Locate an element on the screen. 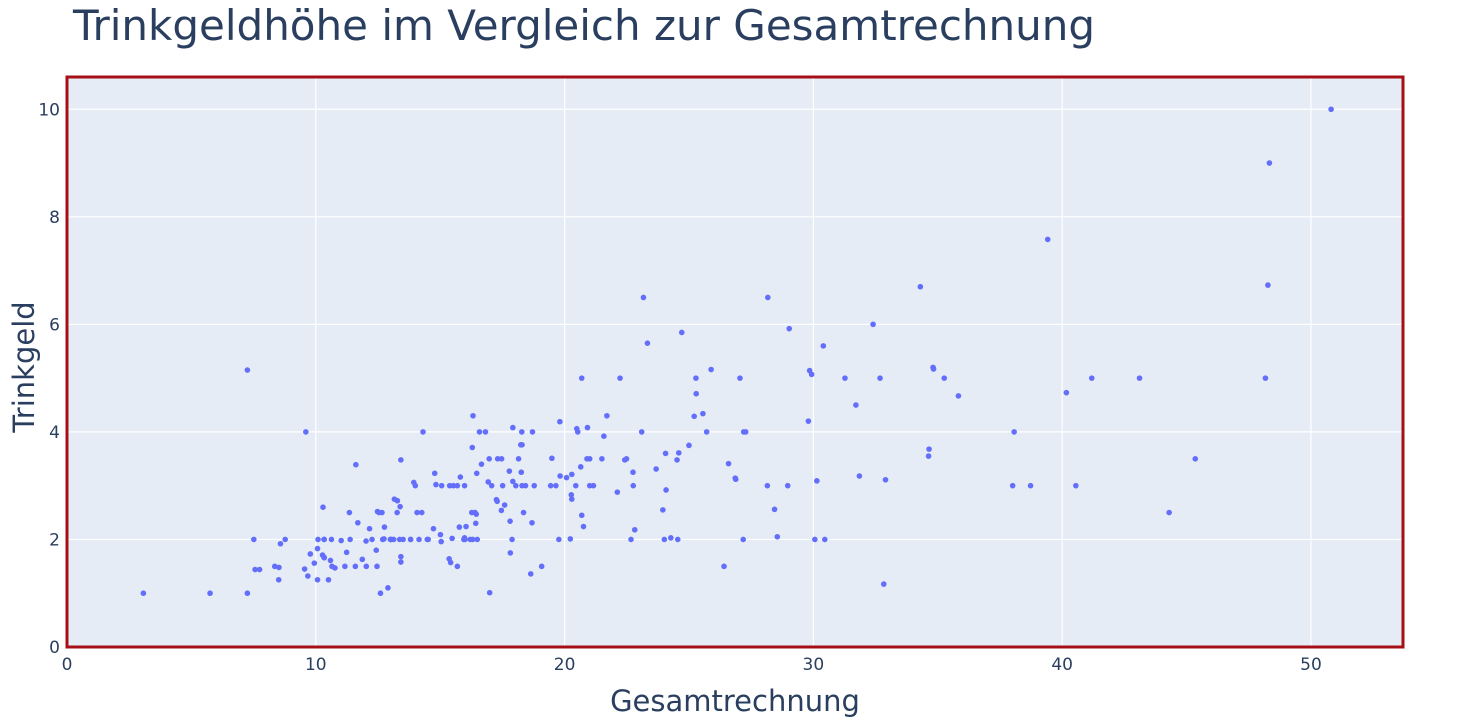 The image size is (1463, 720). y-tick-label-2: 4 is located at coordinates (54, 433).